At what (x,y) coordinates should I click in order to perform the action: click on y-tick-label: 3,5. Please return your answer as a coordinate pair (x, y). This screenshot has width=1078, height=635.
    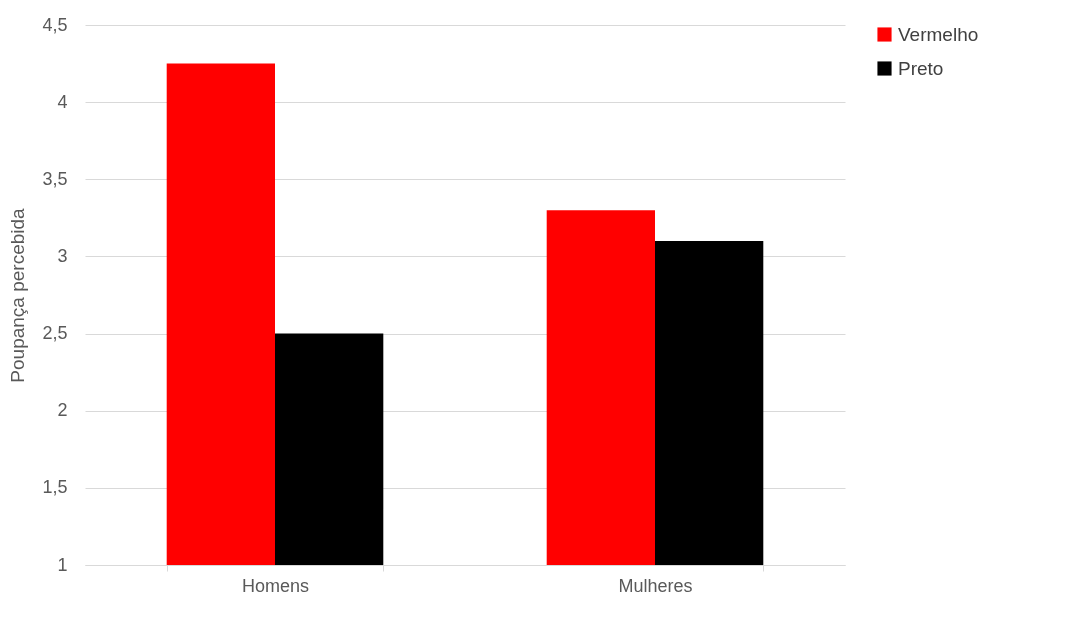
    Looking at the image, I should click on (55, 178).